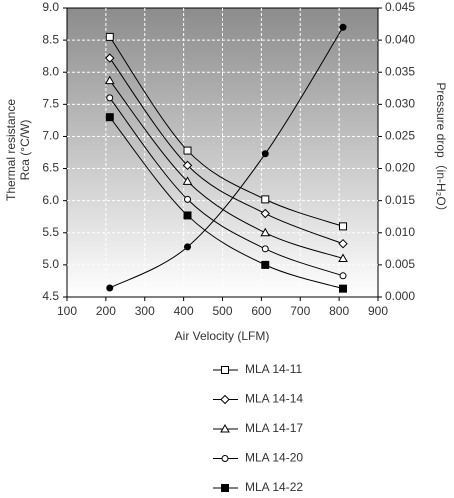 This screenshot has height=498, width=454. Describe the element at coordinates (50, 200) in the screenshot. I see `y-tick-label: 6.0` at that location.